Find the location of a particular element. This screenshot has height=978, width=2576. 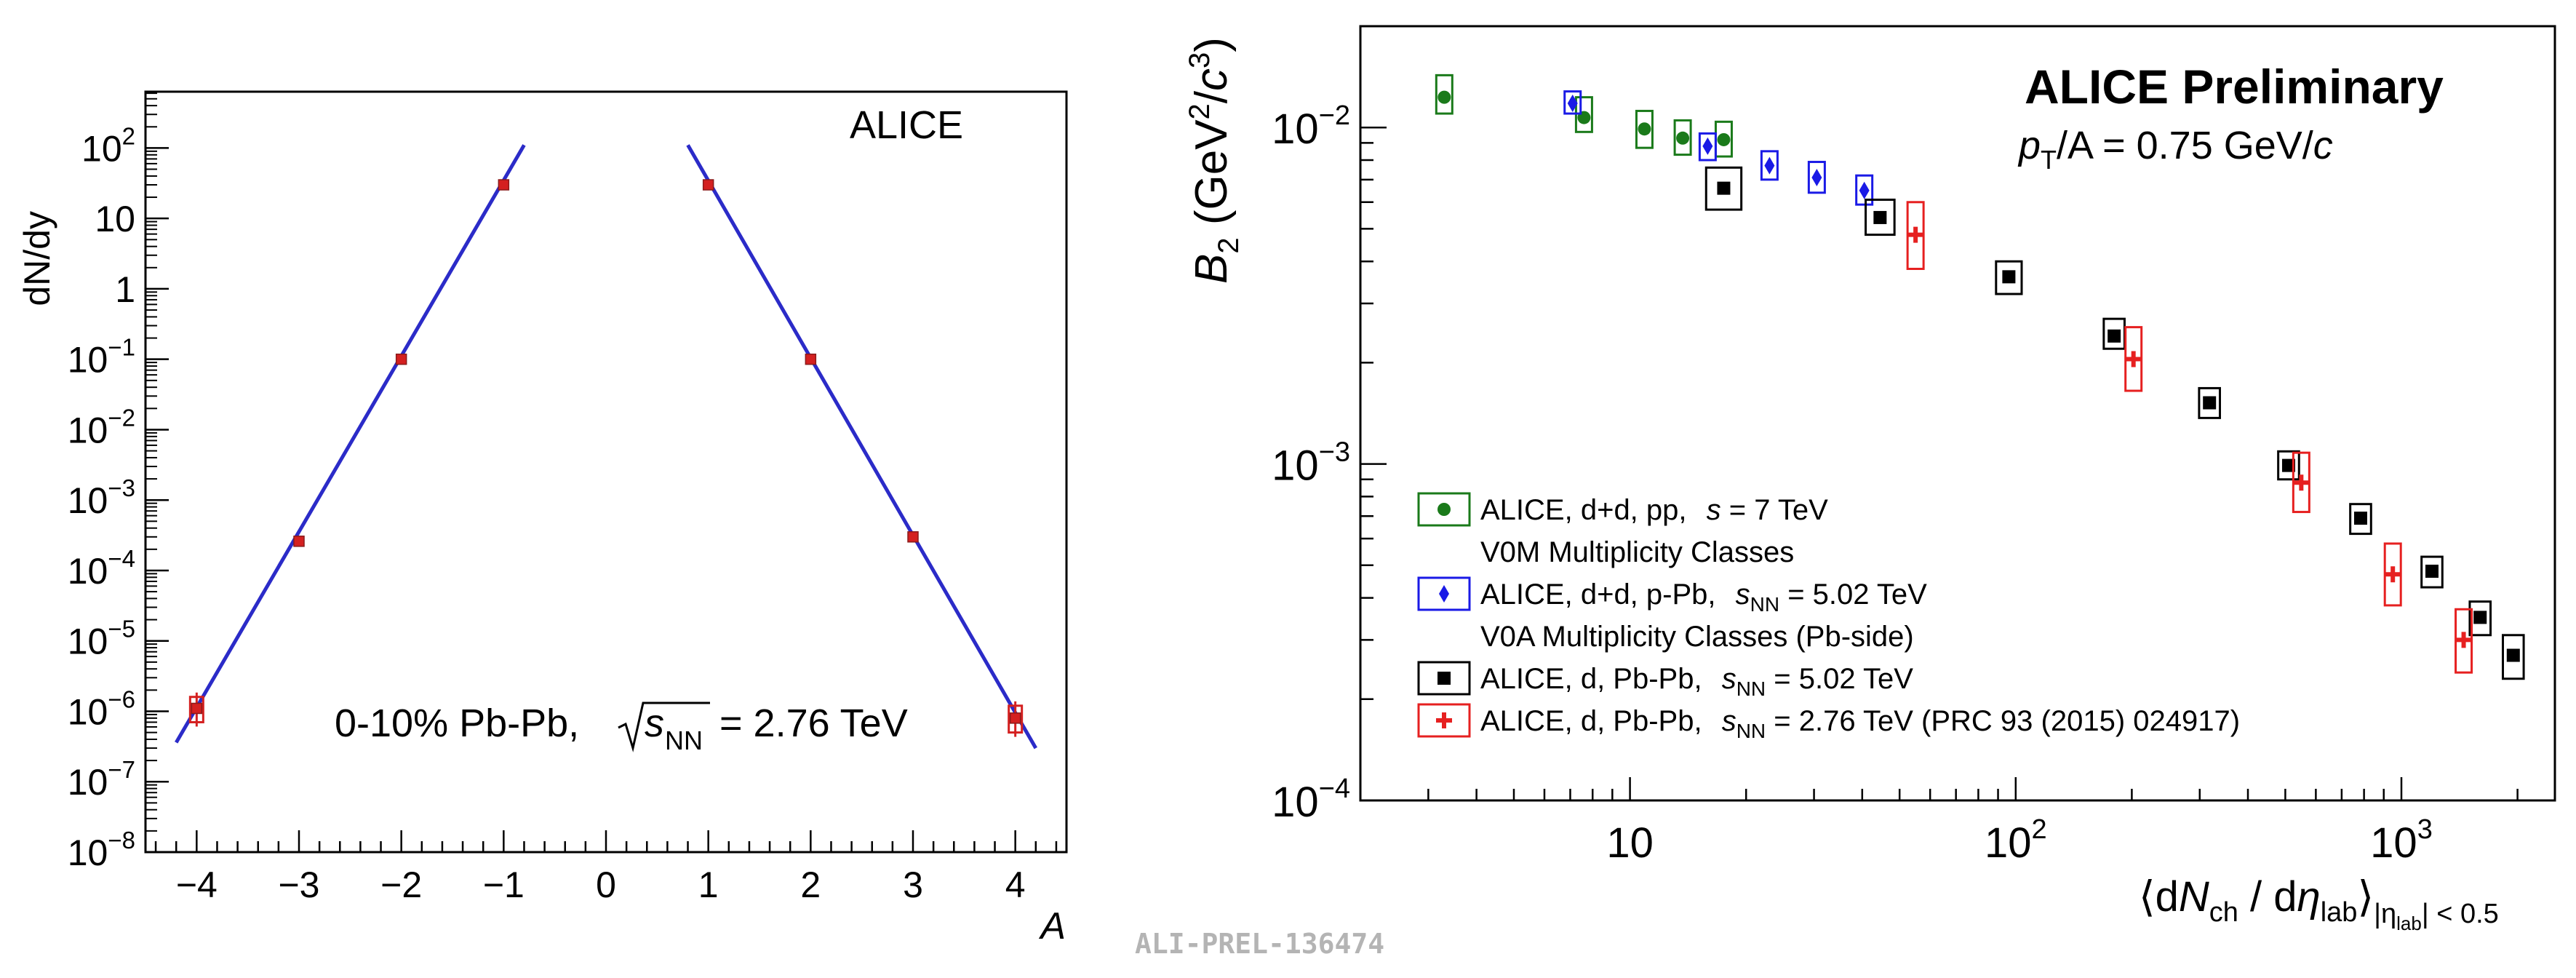

watermark-label: ALI-PREL-136474 is located at coordinates (1259, 944).